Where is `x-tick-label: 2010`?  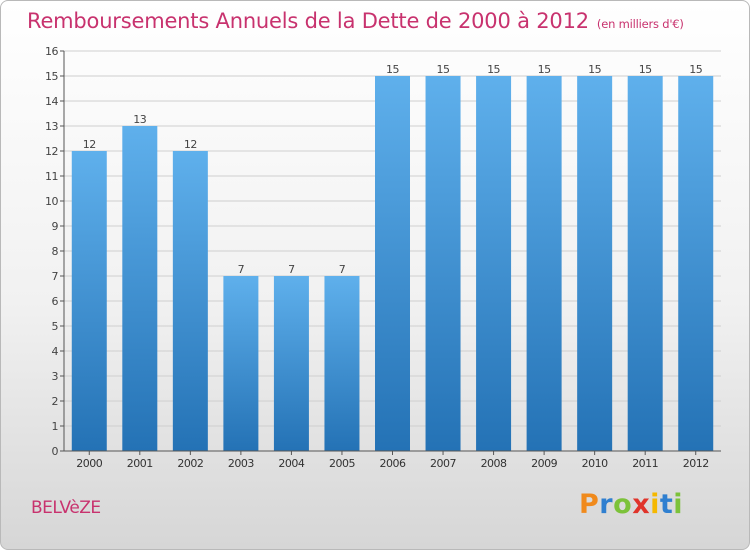
x-tick-label: 2010 is located at coordinates (595, 463).